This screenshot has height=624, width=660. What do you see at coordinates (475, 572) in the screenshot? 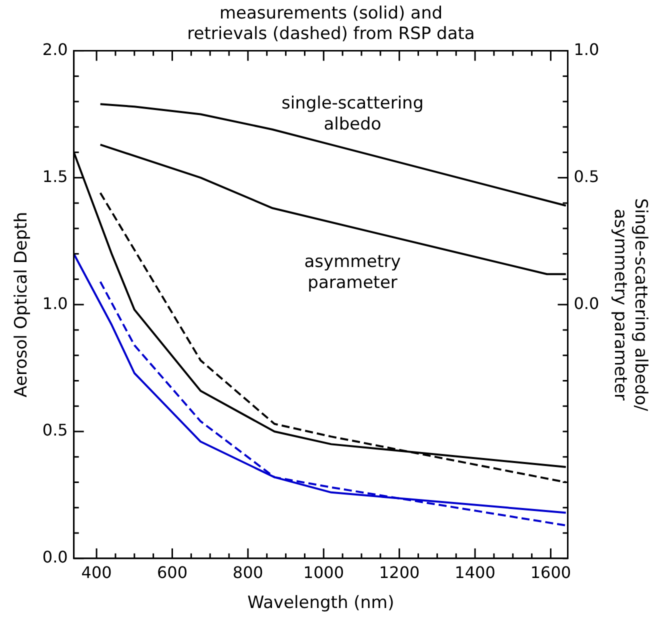
I see `x-tick-label: 1400` at bounding box center [475, 572].